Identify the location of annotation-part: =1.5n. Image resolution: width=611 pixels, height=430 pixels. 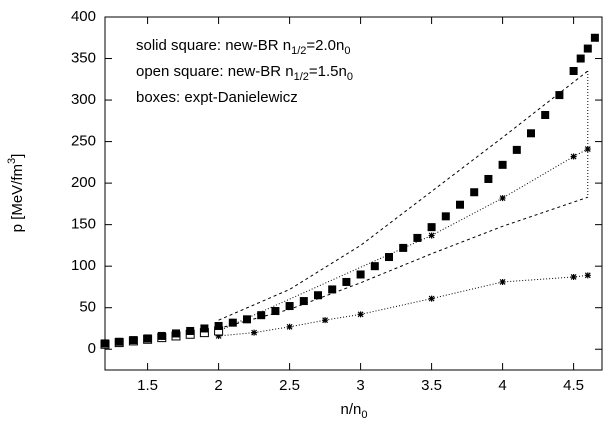
(328, 71).